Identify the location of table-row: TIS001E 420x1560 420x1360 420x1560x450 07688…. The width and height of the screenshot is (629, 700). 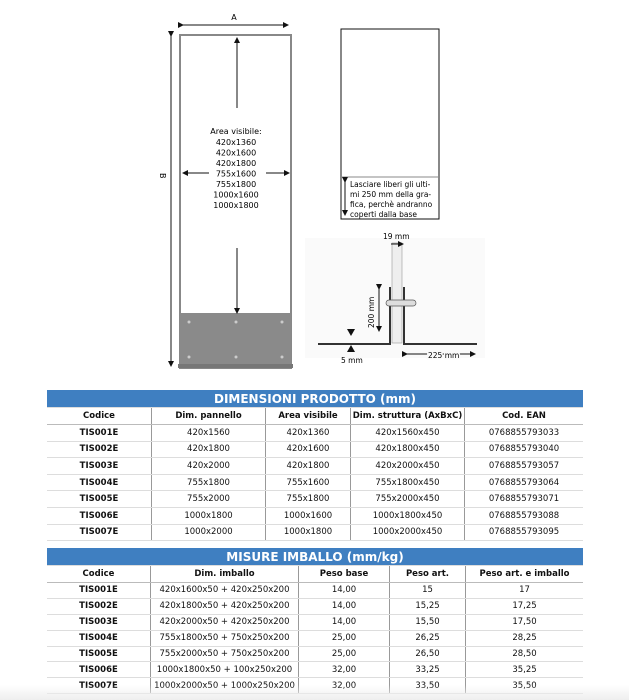
(315, 433).